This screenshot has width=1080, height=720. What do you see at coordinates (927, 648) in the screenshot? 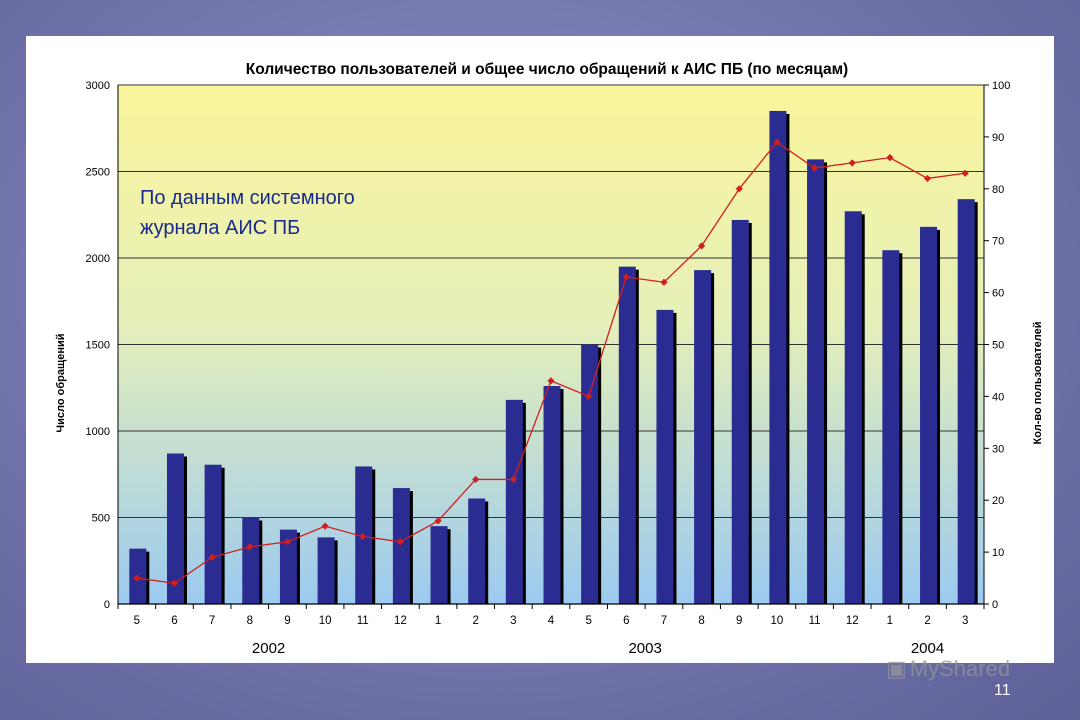
I see `year-label: 2004` at bounding box center [927, 648].